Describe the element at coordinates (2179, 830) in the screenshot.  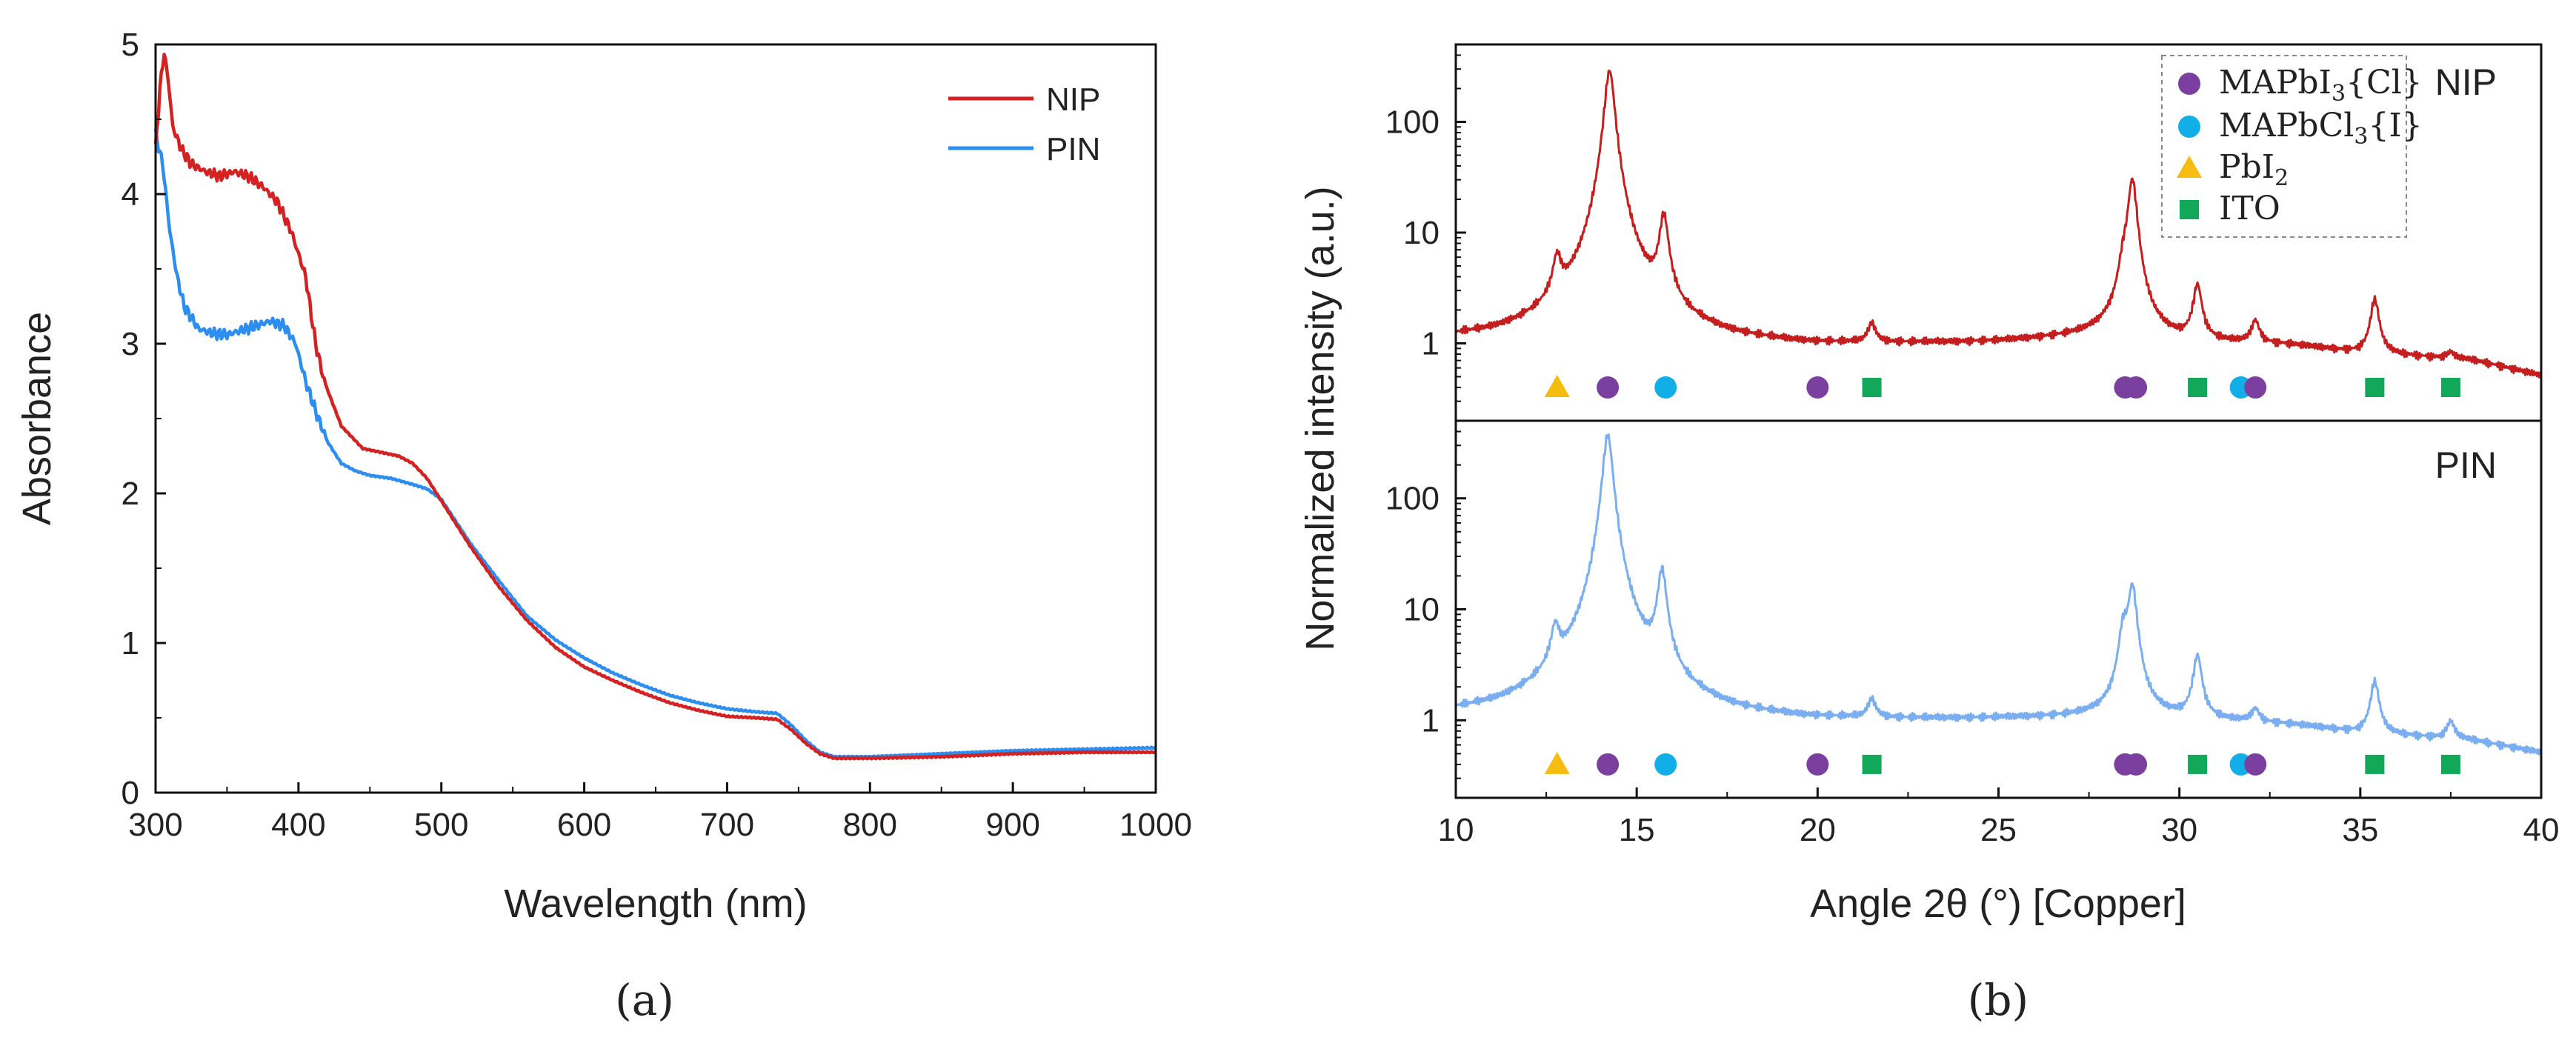
I see `x-tick-label: 30` at that location.